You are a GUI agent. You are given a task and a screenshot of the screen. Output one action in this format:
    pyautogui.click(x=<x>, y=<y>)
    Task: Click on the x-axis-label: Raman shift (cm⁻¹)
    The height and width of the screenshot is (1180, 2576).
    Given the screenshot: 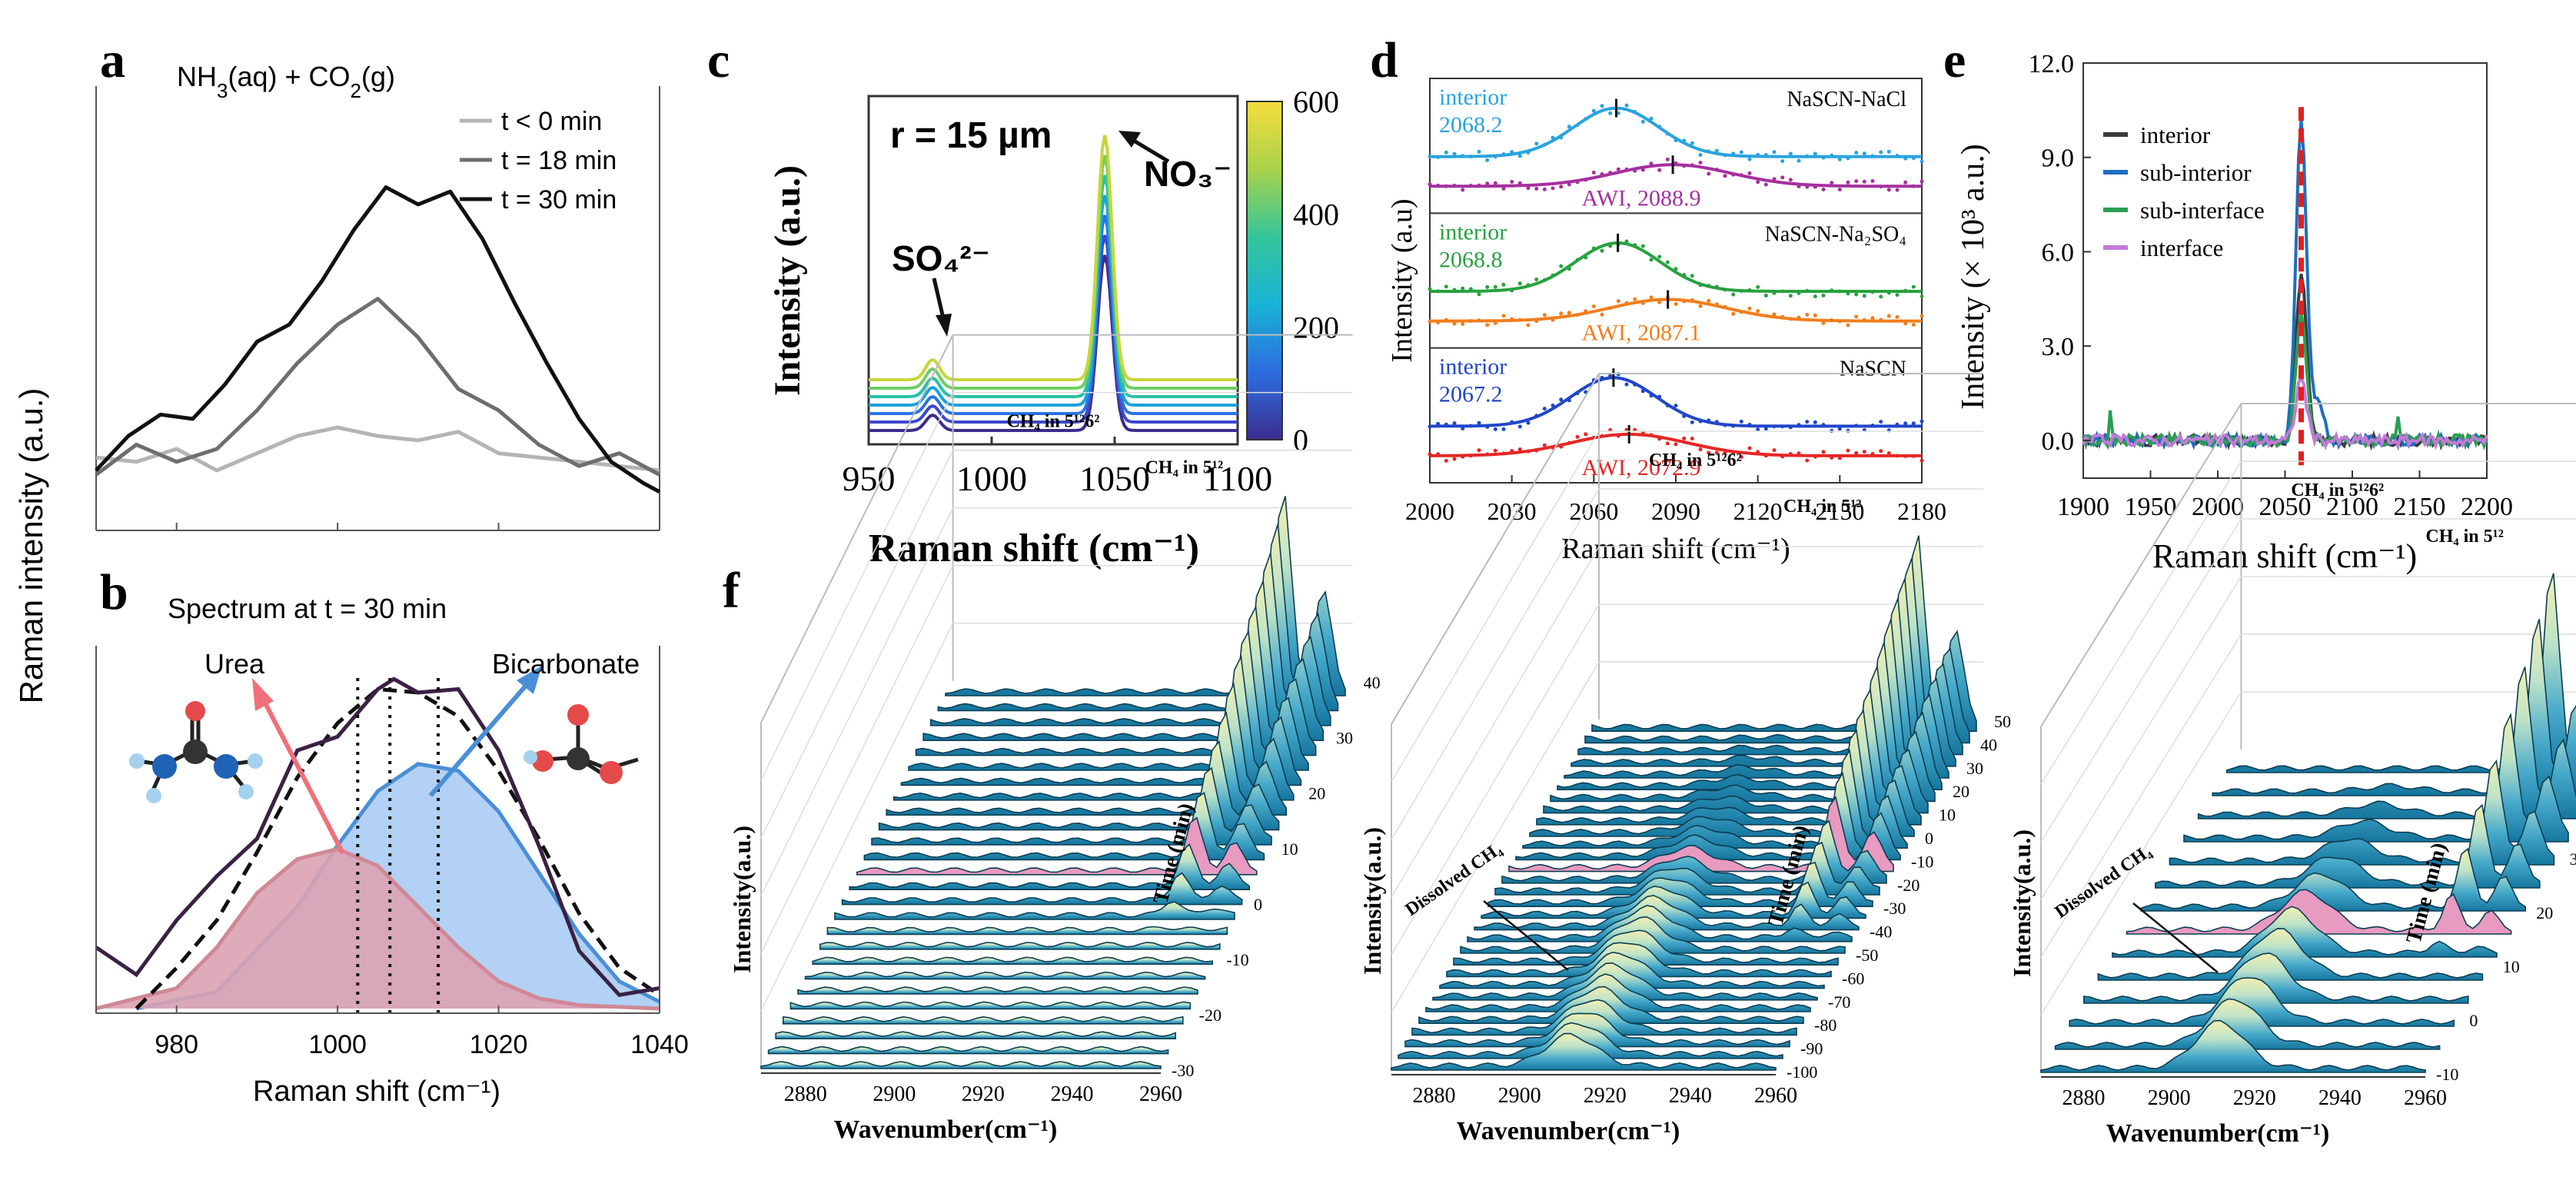 What is the action you would take?
    pyautogui.click(x=1676, y=549)
    